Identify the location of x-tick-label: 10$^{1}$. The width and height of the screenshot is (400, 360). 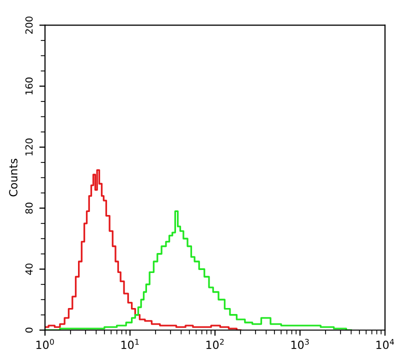
(130, 344).